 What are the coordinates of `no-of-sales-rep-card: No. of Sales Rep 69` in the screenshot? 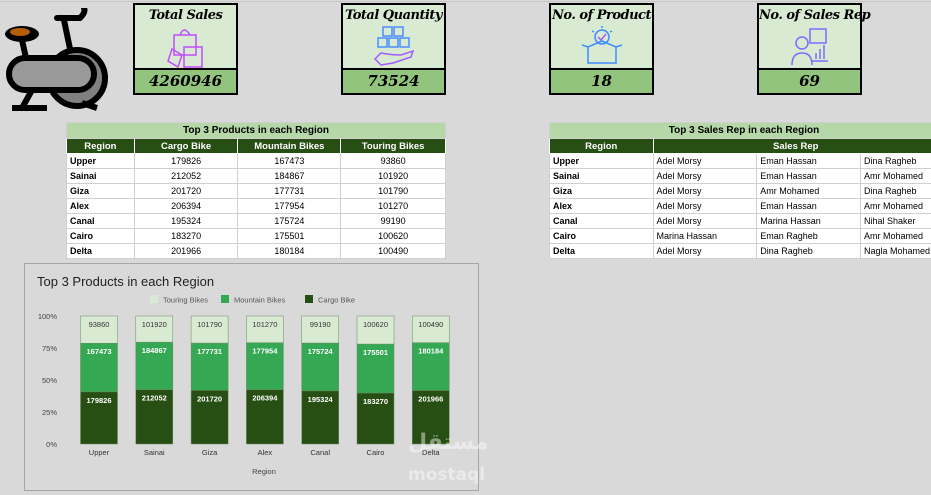 It's located at (814, 49).